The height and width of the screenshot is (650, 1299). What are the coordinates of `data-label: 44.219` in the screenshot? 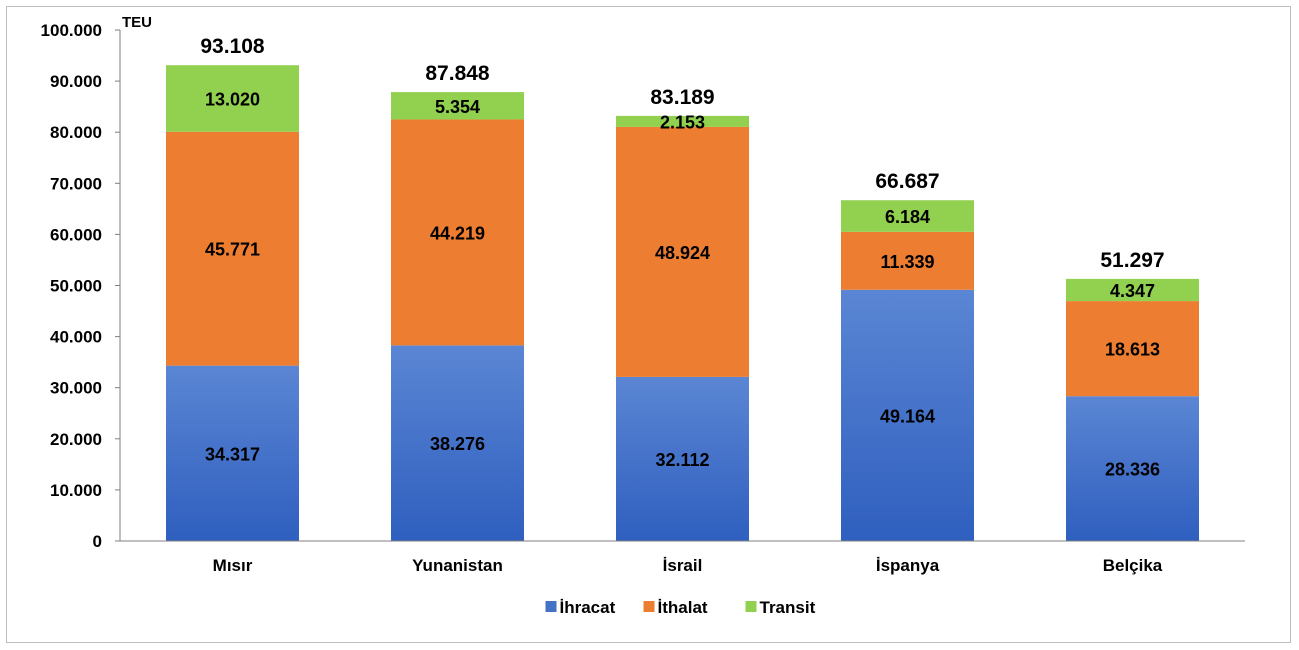 It's located at (457, 233).